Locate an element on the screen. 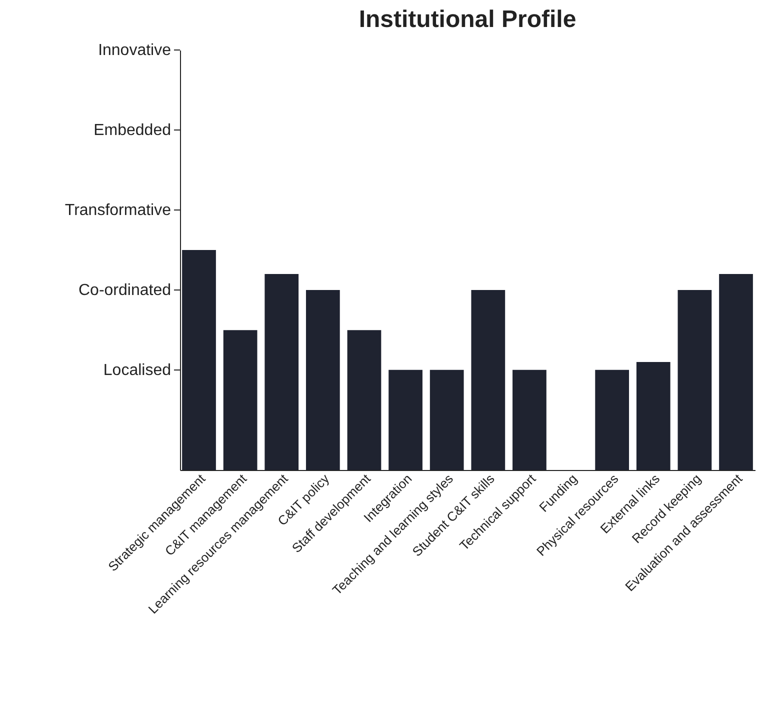 The width and height of the screenshot is (775, 709). text: Innovative is located at coordinates (135, 50).